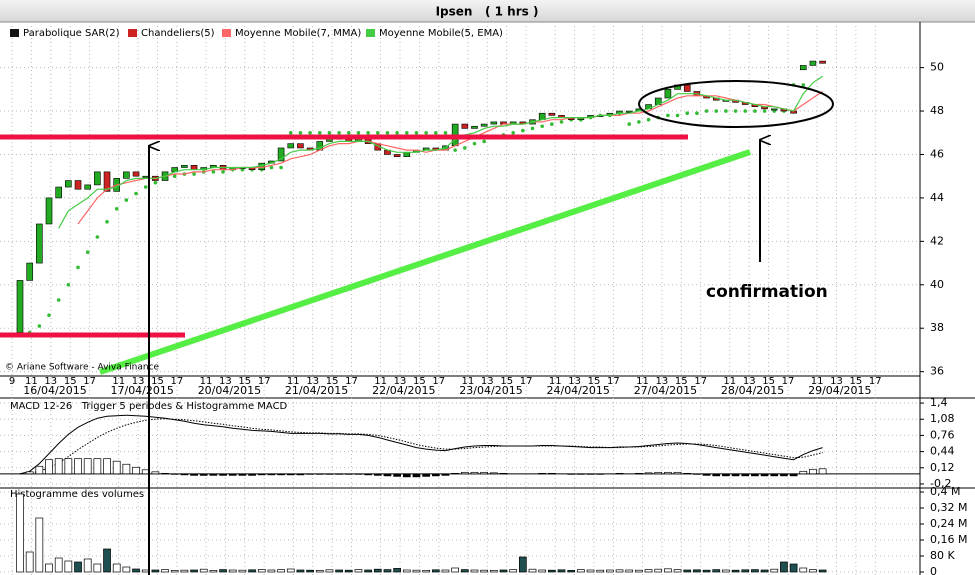 The width and height of the screenshot is (975, 575). I want to click on y-tick-label: 0,24 M, so click(948, 523).